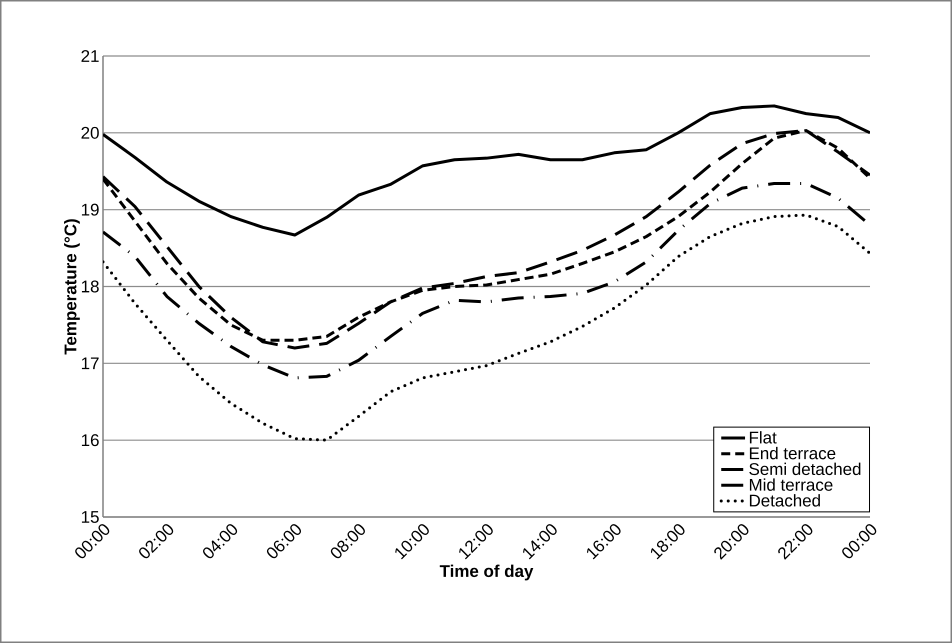  I want to click on legend-label: End terrace, so click(793, 453).